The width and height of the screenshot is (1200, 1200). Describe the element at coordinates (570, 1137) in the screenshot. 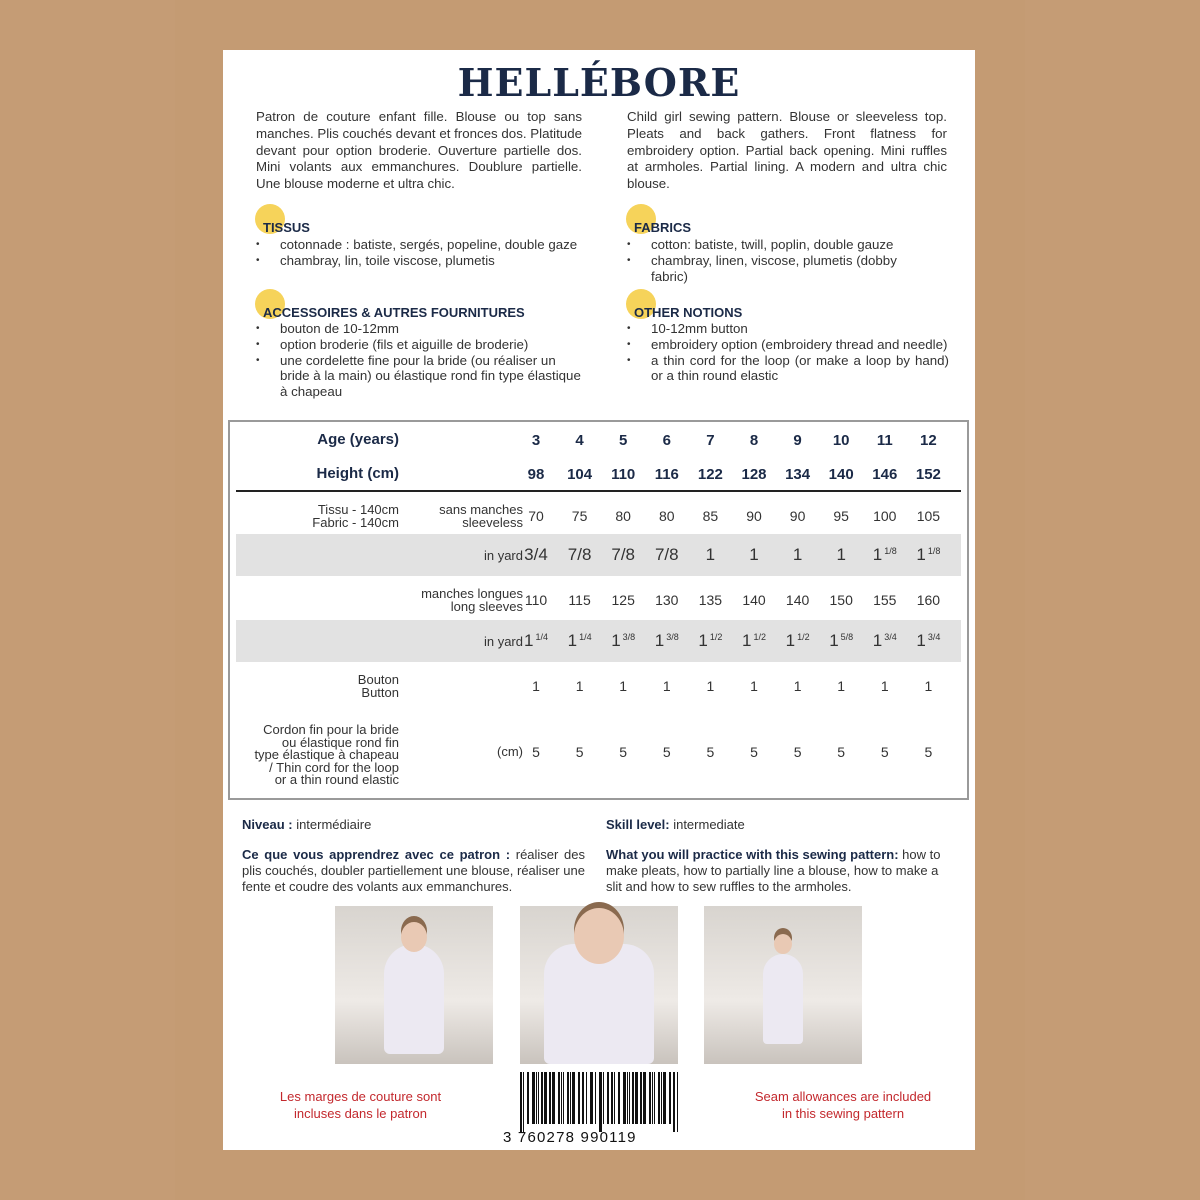

I see `barcode-number: 3 760278 990119` at that location.